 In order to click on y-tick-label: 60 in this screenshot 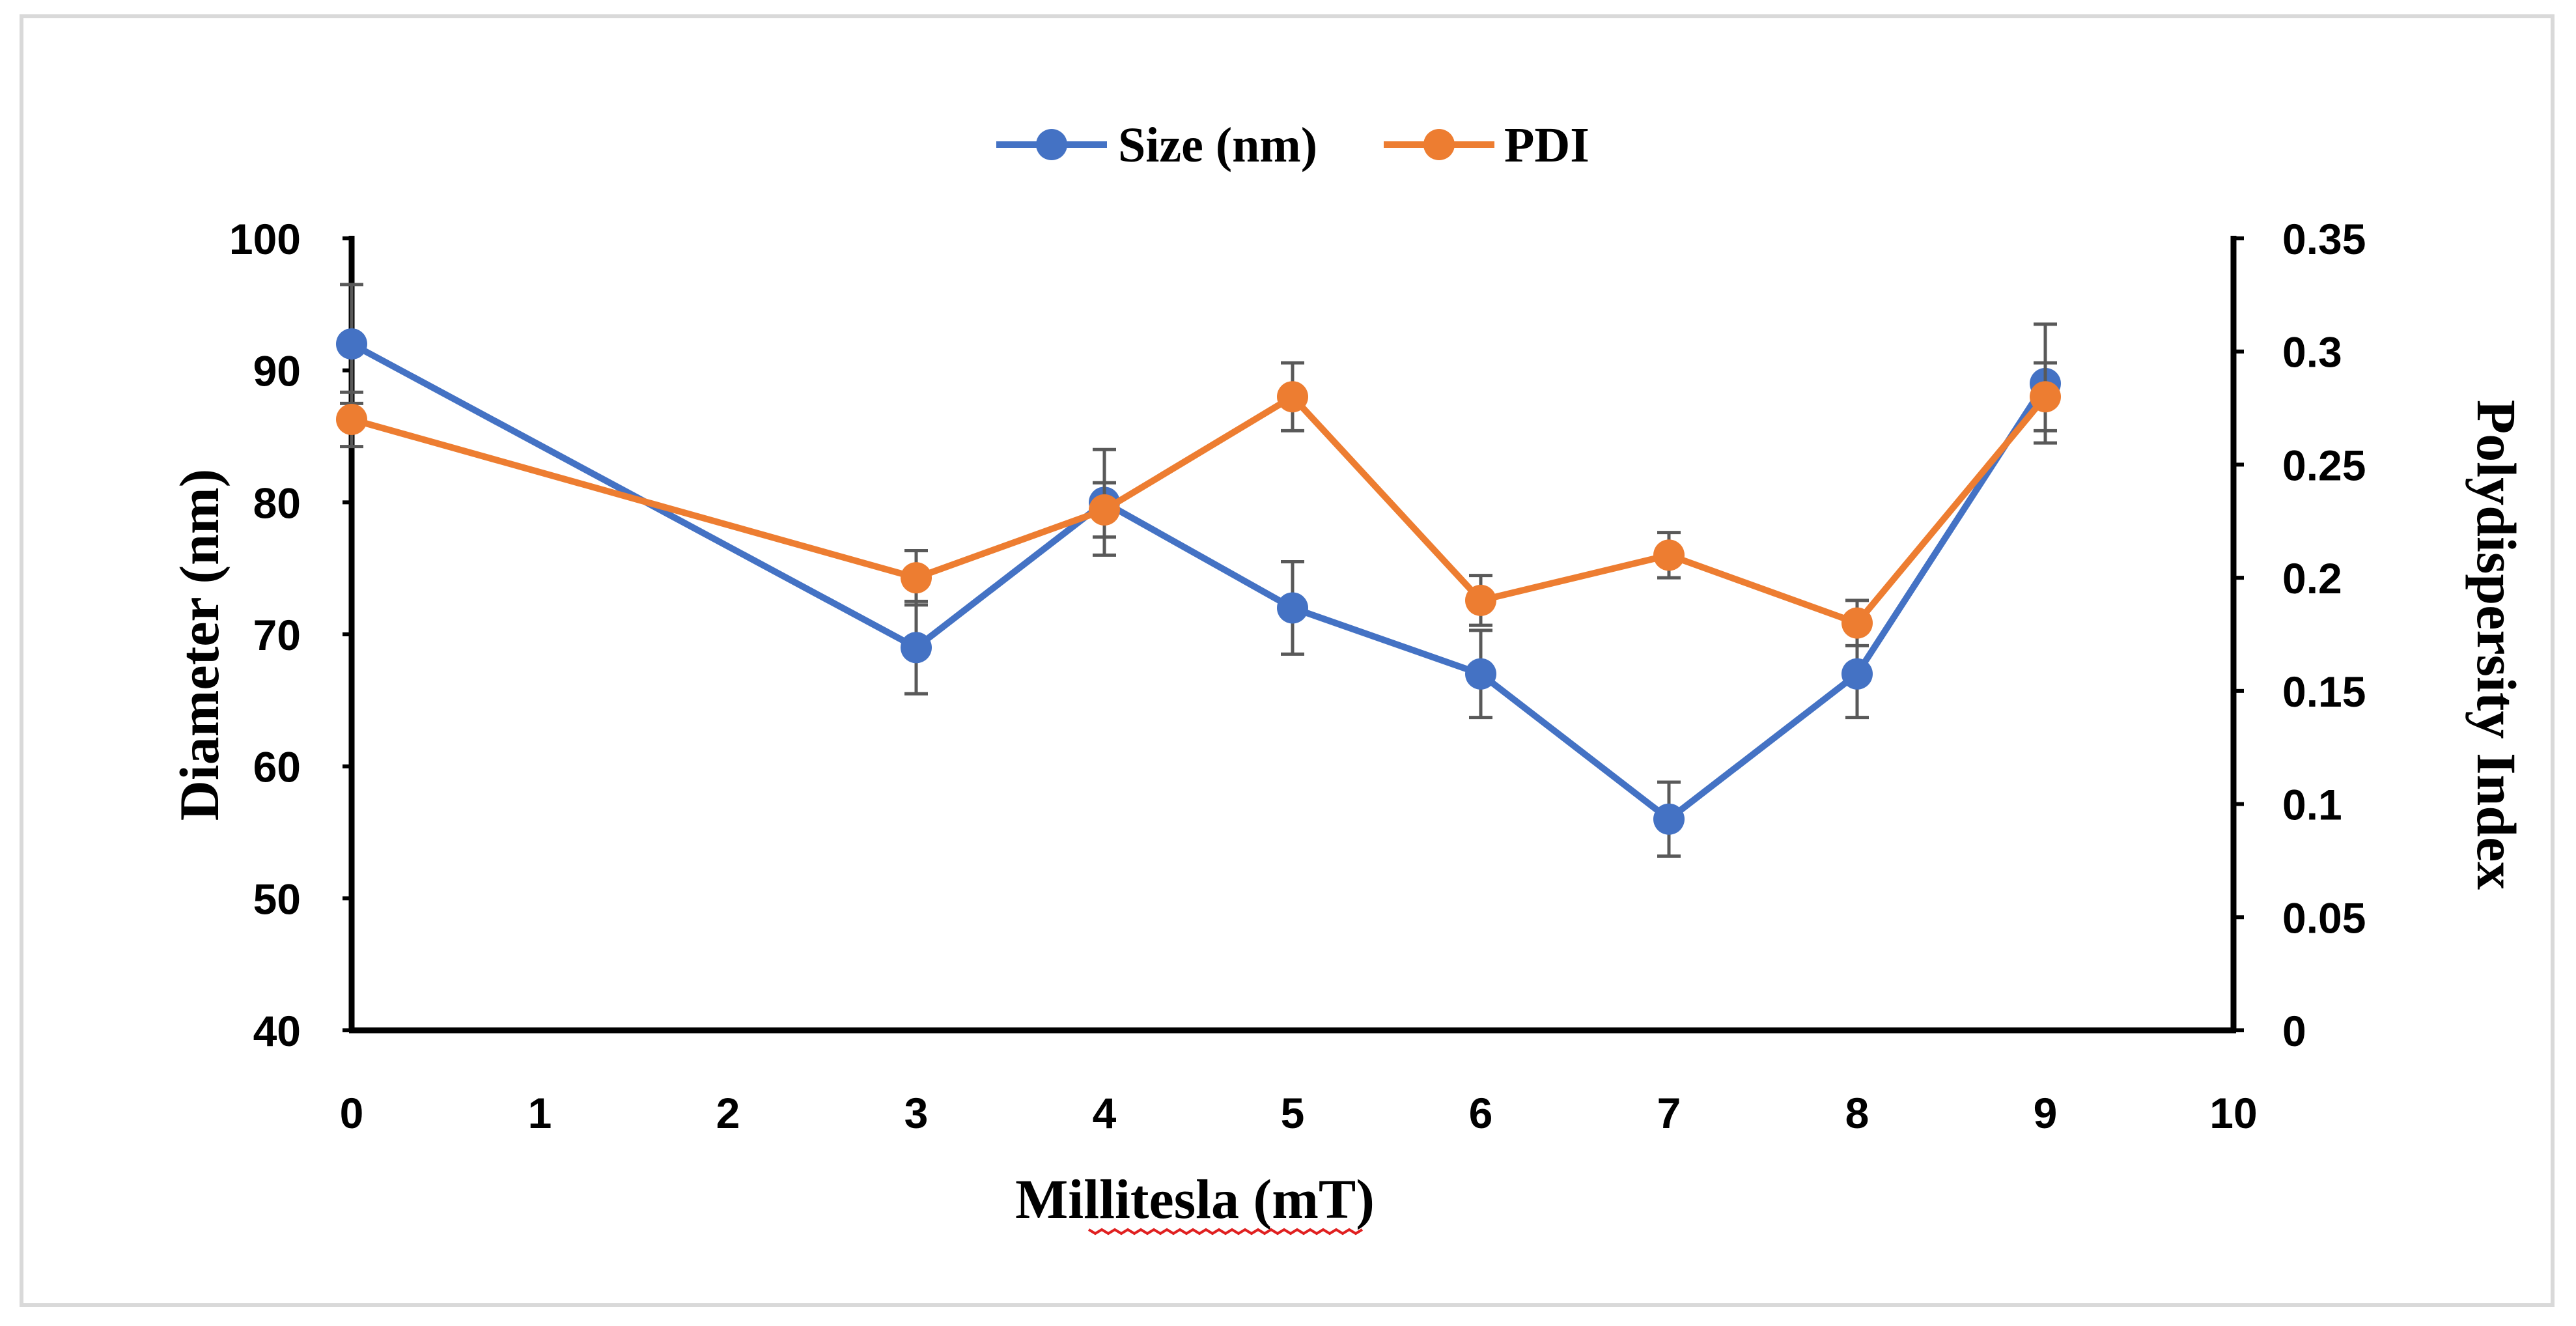, I will do `click(277, 767)`.